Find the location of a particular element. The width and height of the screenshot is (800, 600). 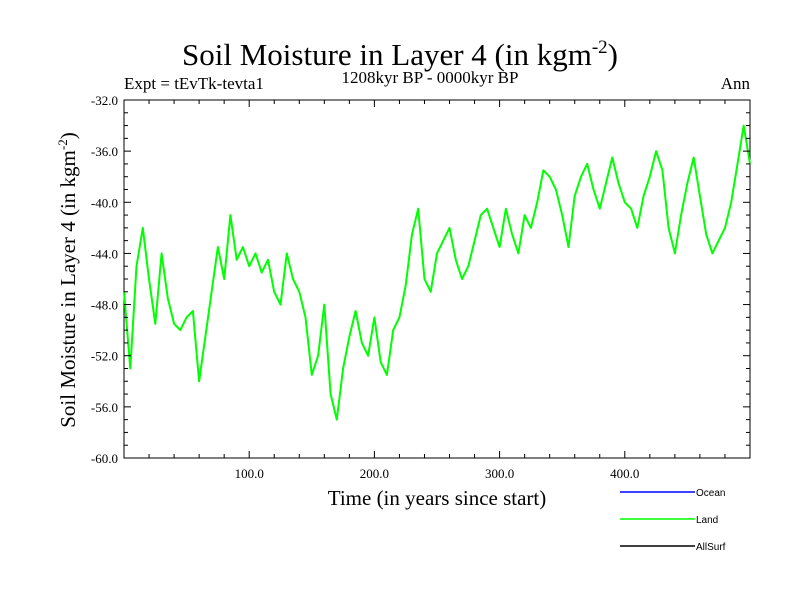

y-tick-label: -32.0 is located at coordinates (104, 100).